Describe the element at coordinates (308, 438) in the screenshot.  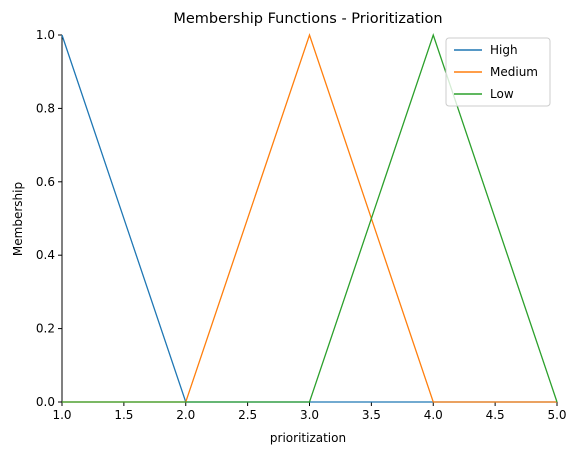
I see `x-axis-label: prioritization` at that location.